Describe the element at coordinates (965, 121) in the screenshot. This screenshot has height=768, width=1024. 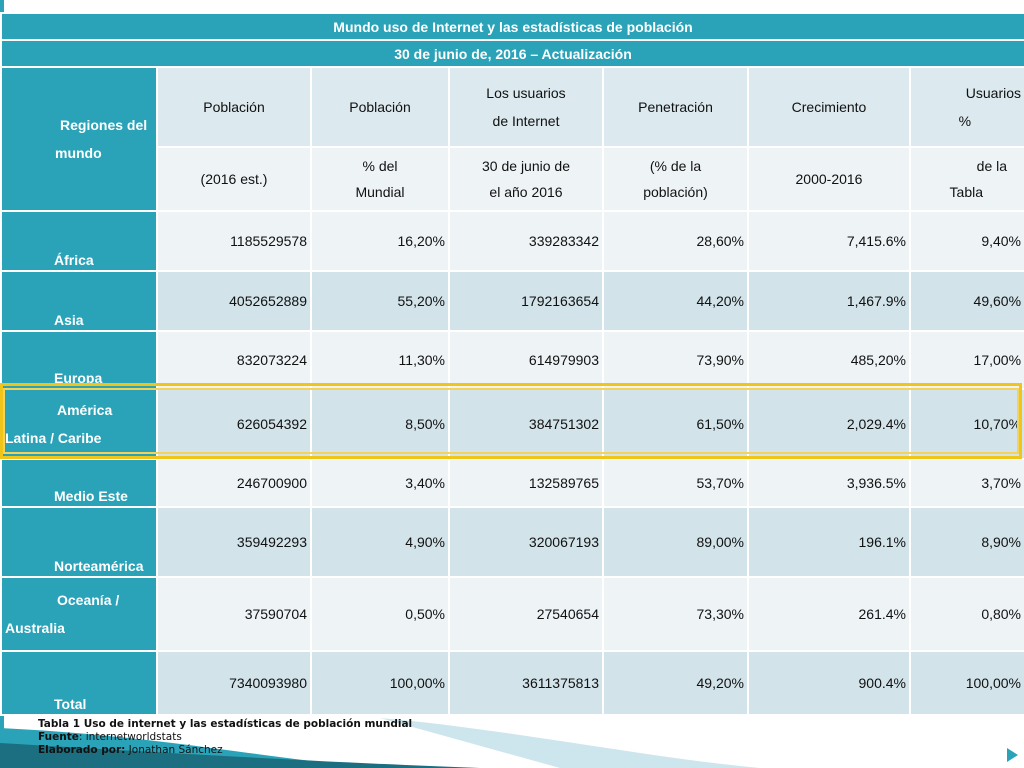
I see `header-usuarios-pct-line2: %` at that location.